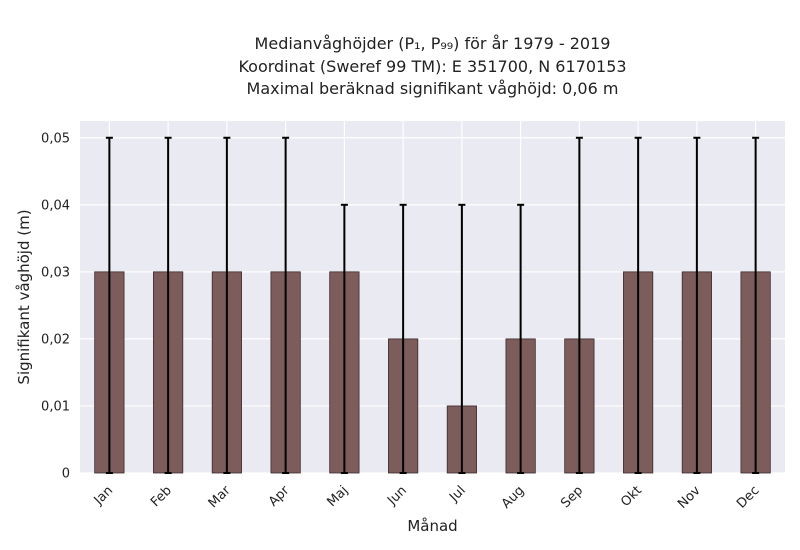 The width and height of the screenshot is (800, 550). What do you see at coordinates (161, 496) in the screenshot?
I see `x-tick-label: Feb` at bounding box center [161, 496].